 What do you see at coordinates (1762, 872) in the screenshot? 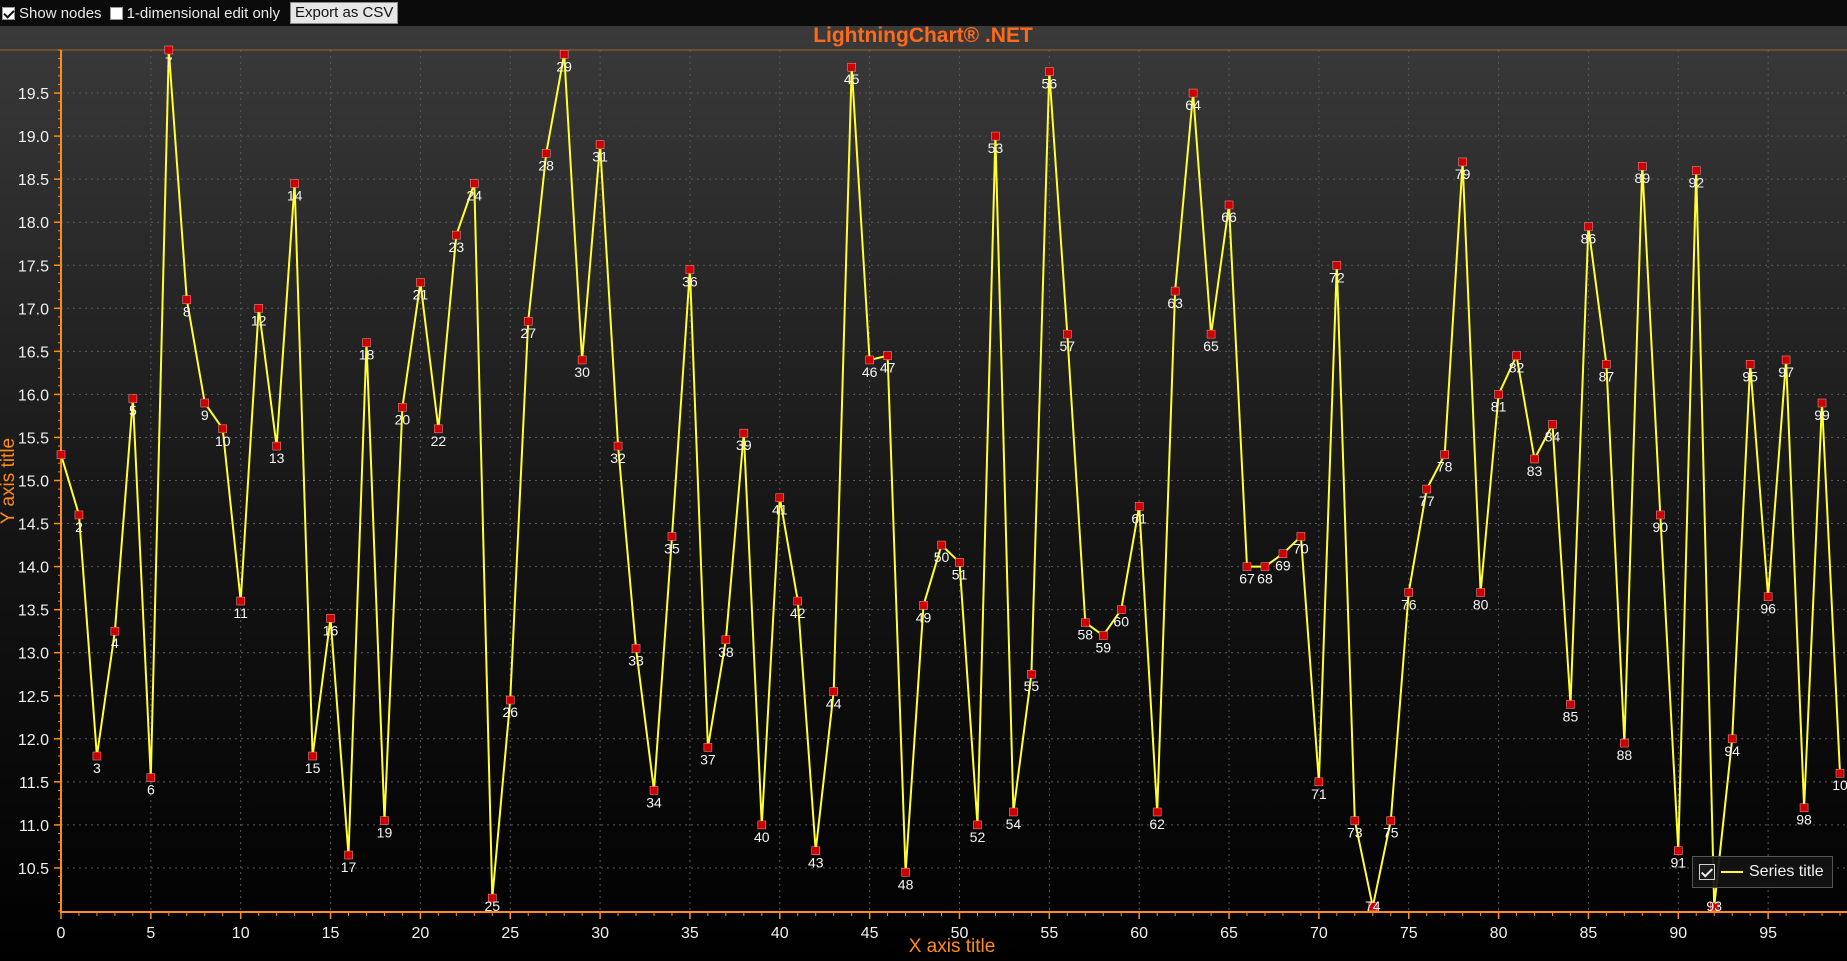
I see `legend: Series title` at bounding box center [1762, 872].